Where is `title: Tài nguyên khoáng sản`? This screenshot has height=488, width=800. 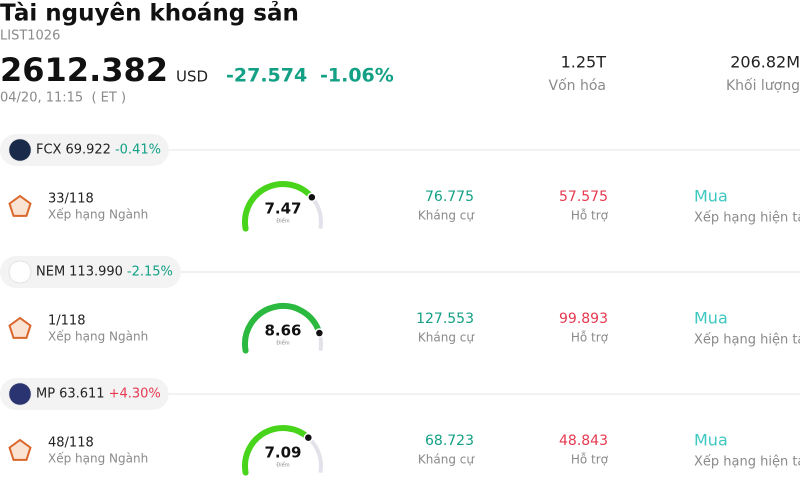 title: Tài nguyên khoáng sản is located at coordinates (149, 14).